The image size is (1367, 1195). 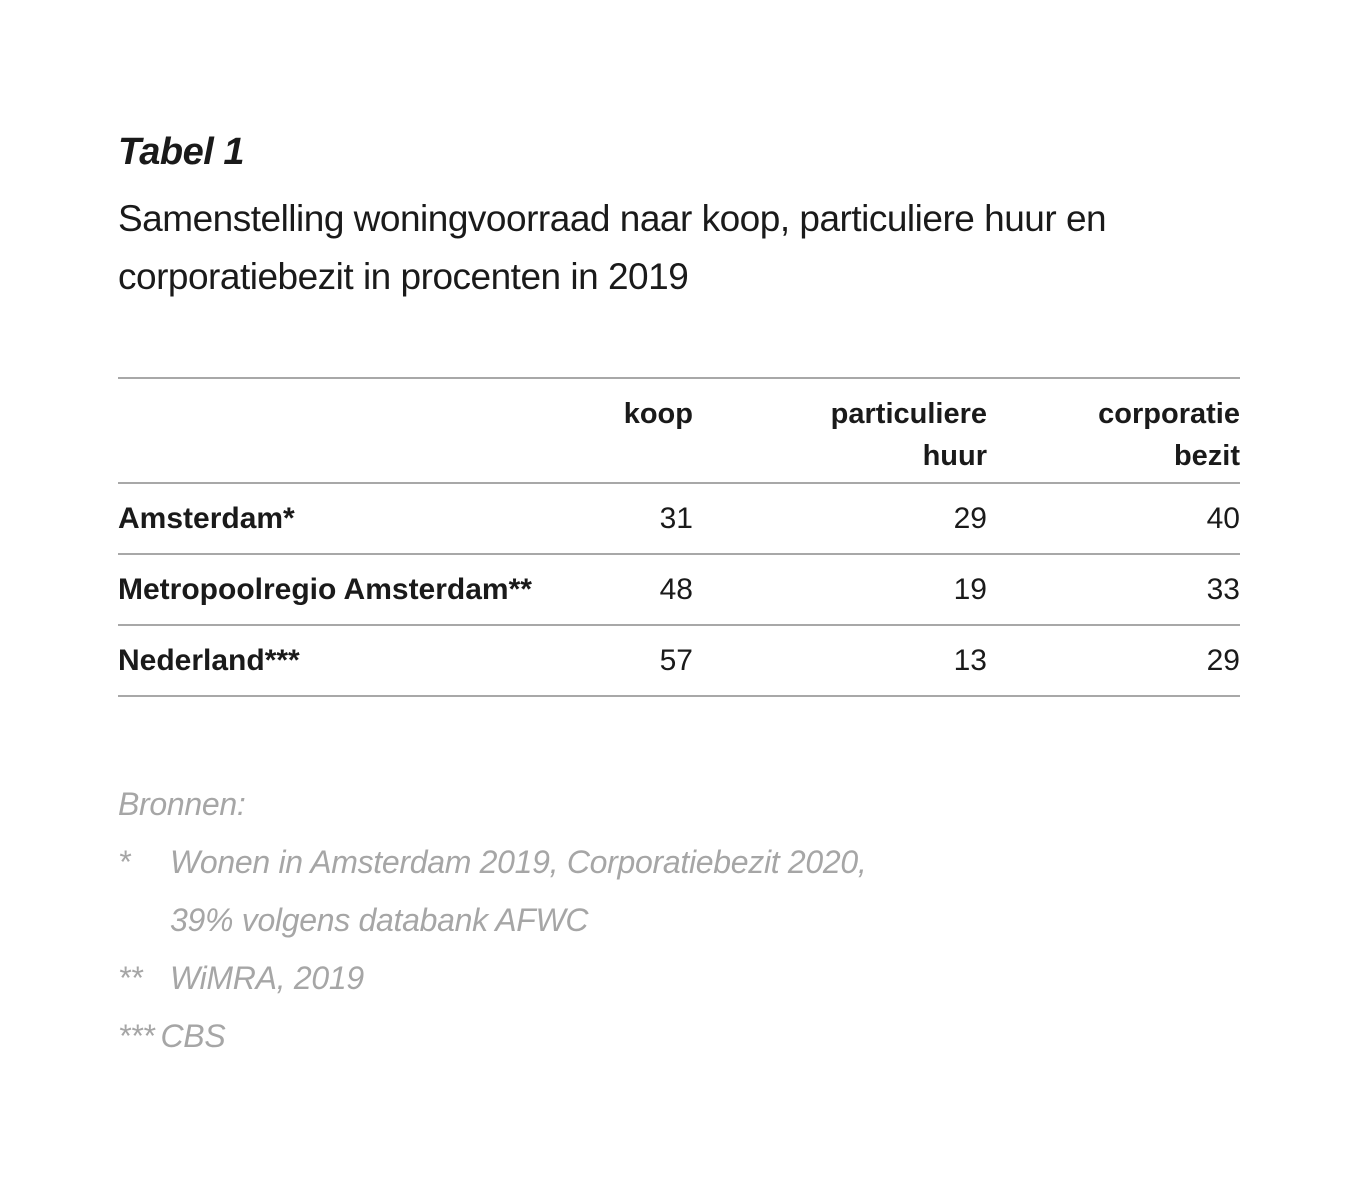 What do you see at coordinates (130, 978) in the screenshot?
I see `source-footnote-mark: **` at bounding box center [130, 978].